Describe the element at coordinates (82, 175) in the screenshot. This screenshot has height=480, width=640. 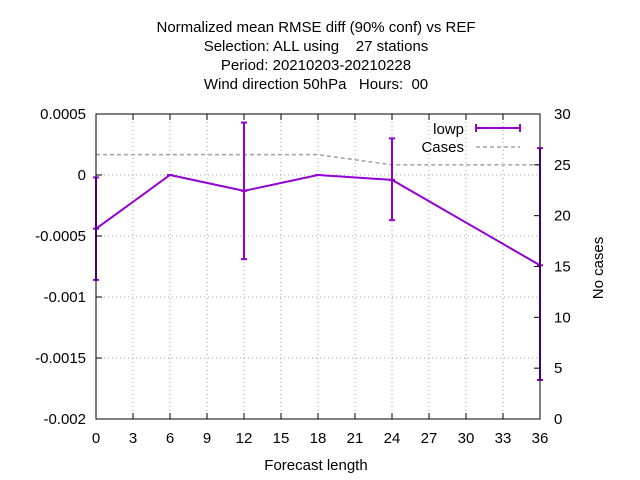
I see `y-tick-label-1: 0` at that location.